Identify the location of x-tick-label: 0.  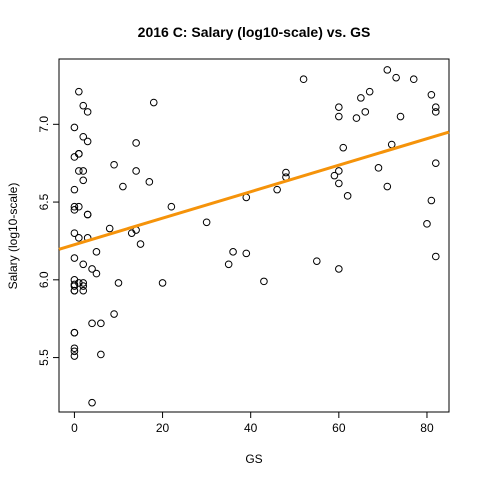
(74, 428).